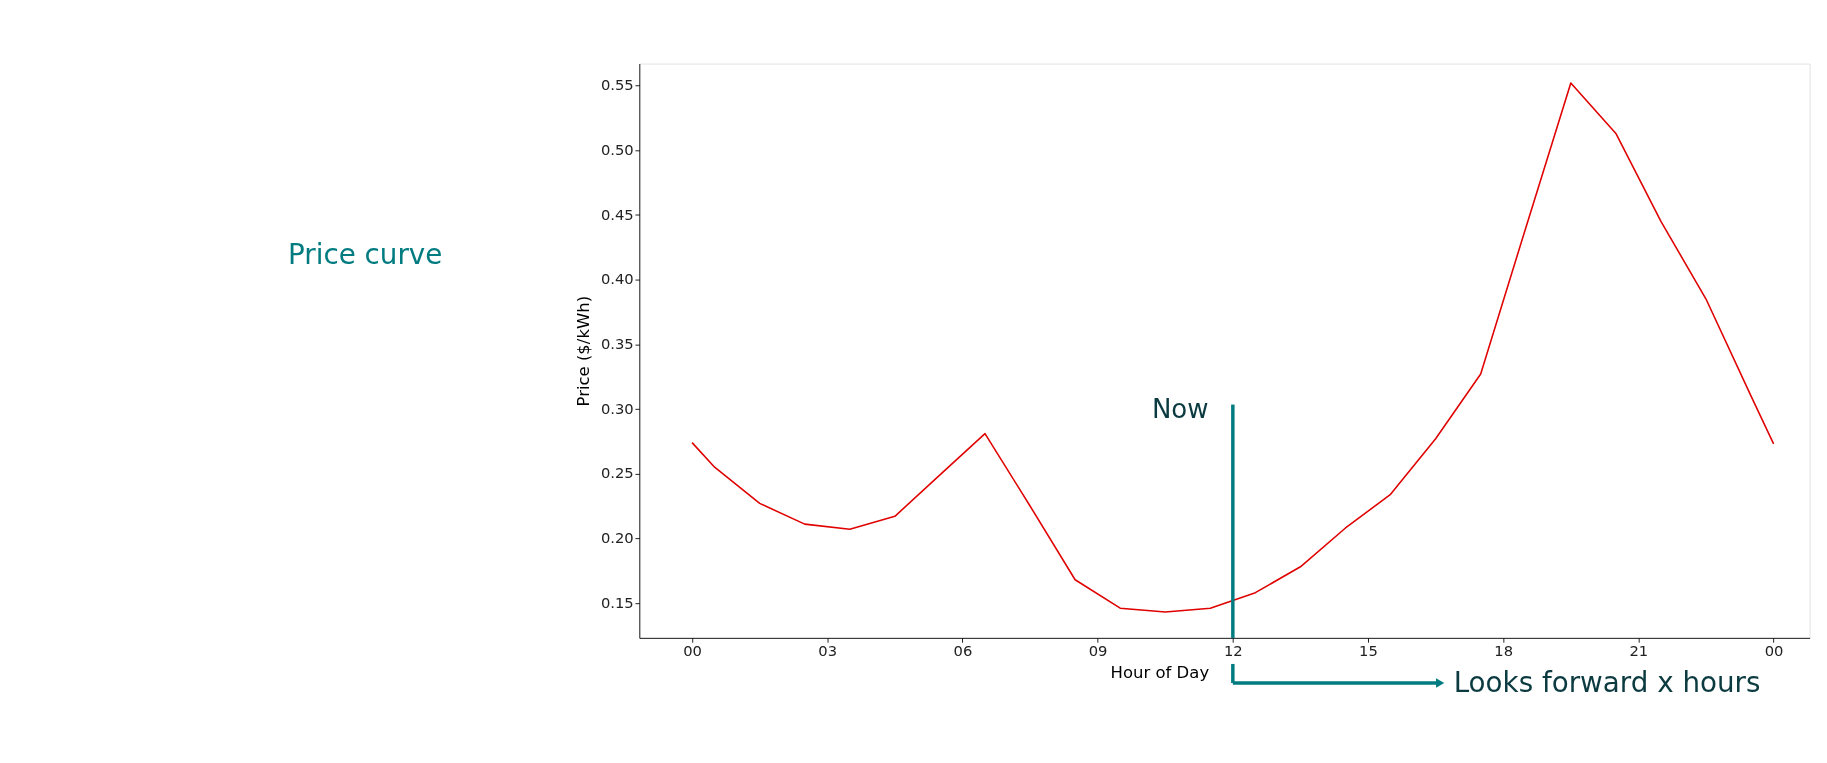 This screenshot has width=1827, height=763. What do you see at coordinates (1180, 409) in the screenshot?
I see `ref-line-label: Now` at bounding box center [1180, 409].